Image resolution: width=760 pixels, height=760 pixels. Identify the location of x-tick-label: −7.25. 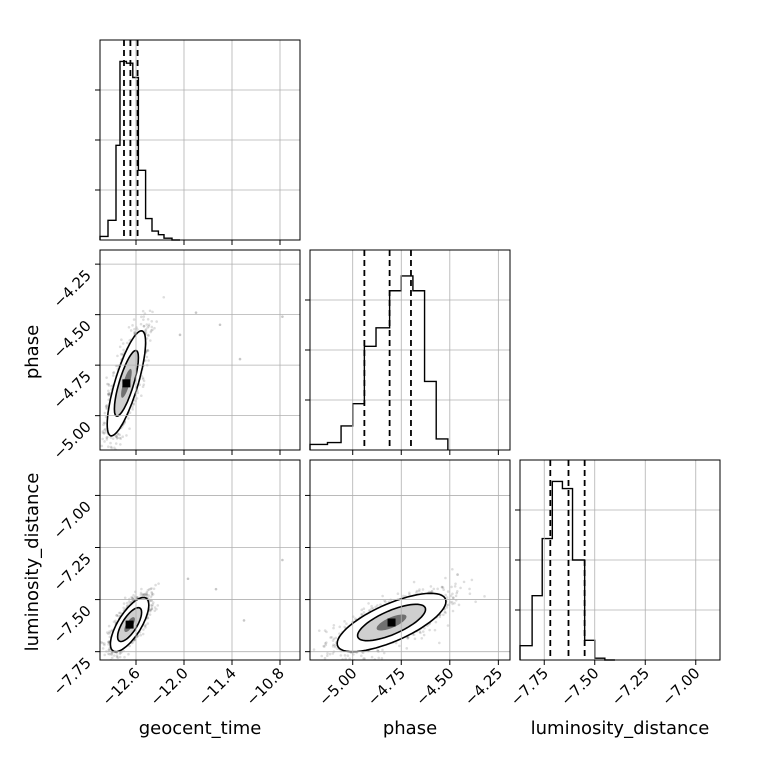
(630, 686).